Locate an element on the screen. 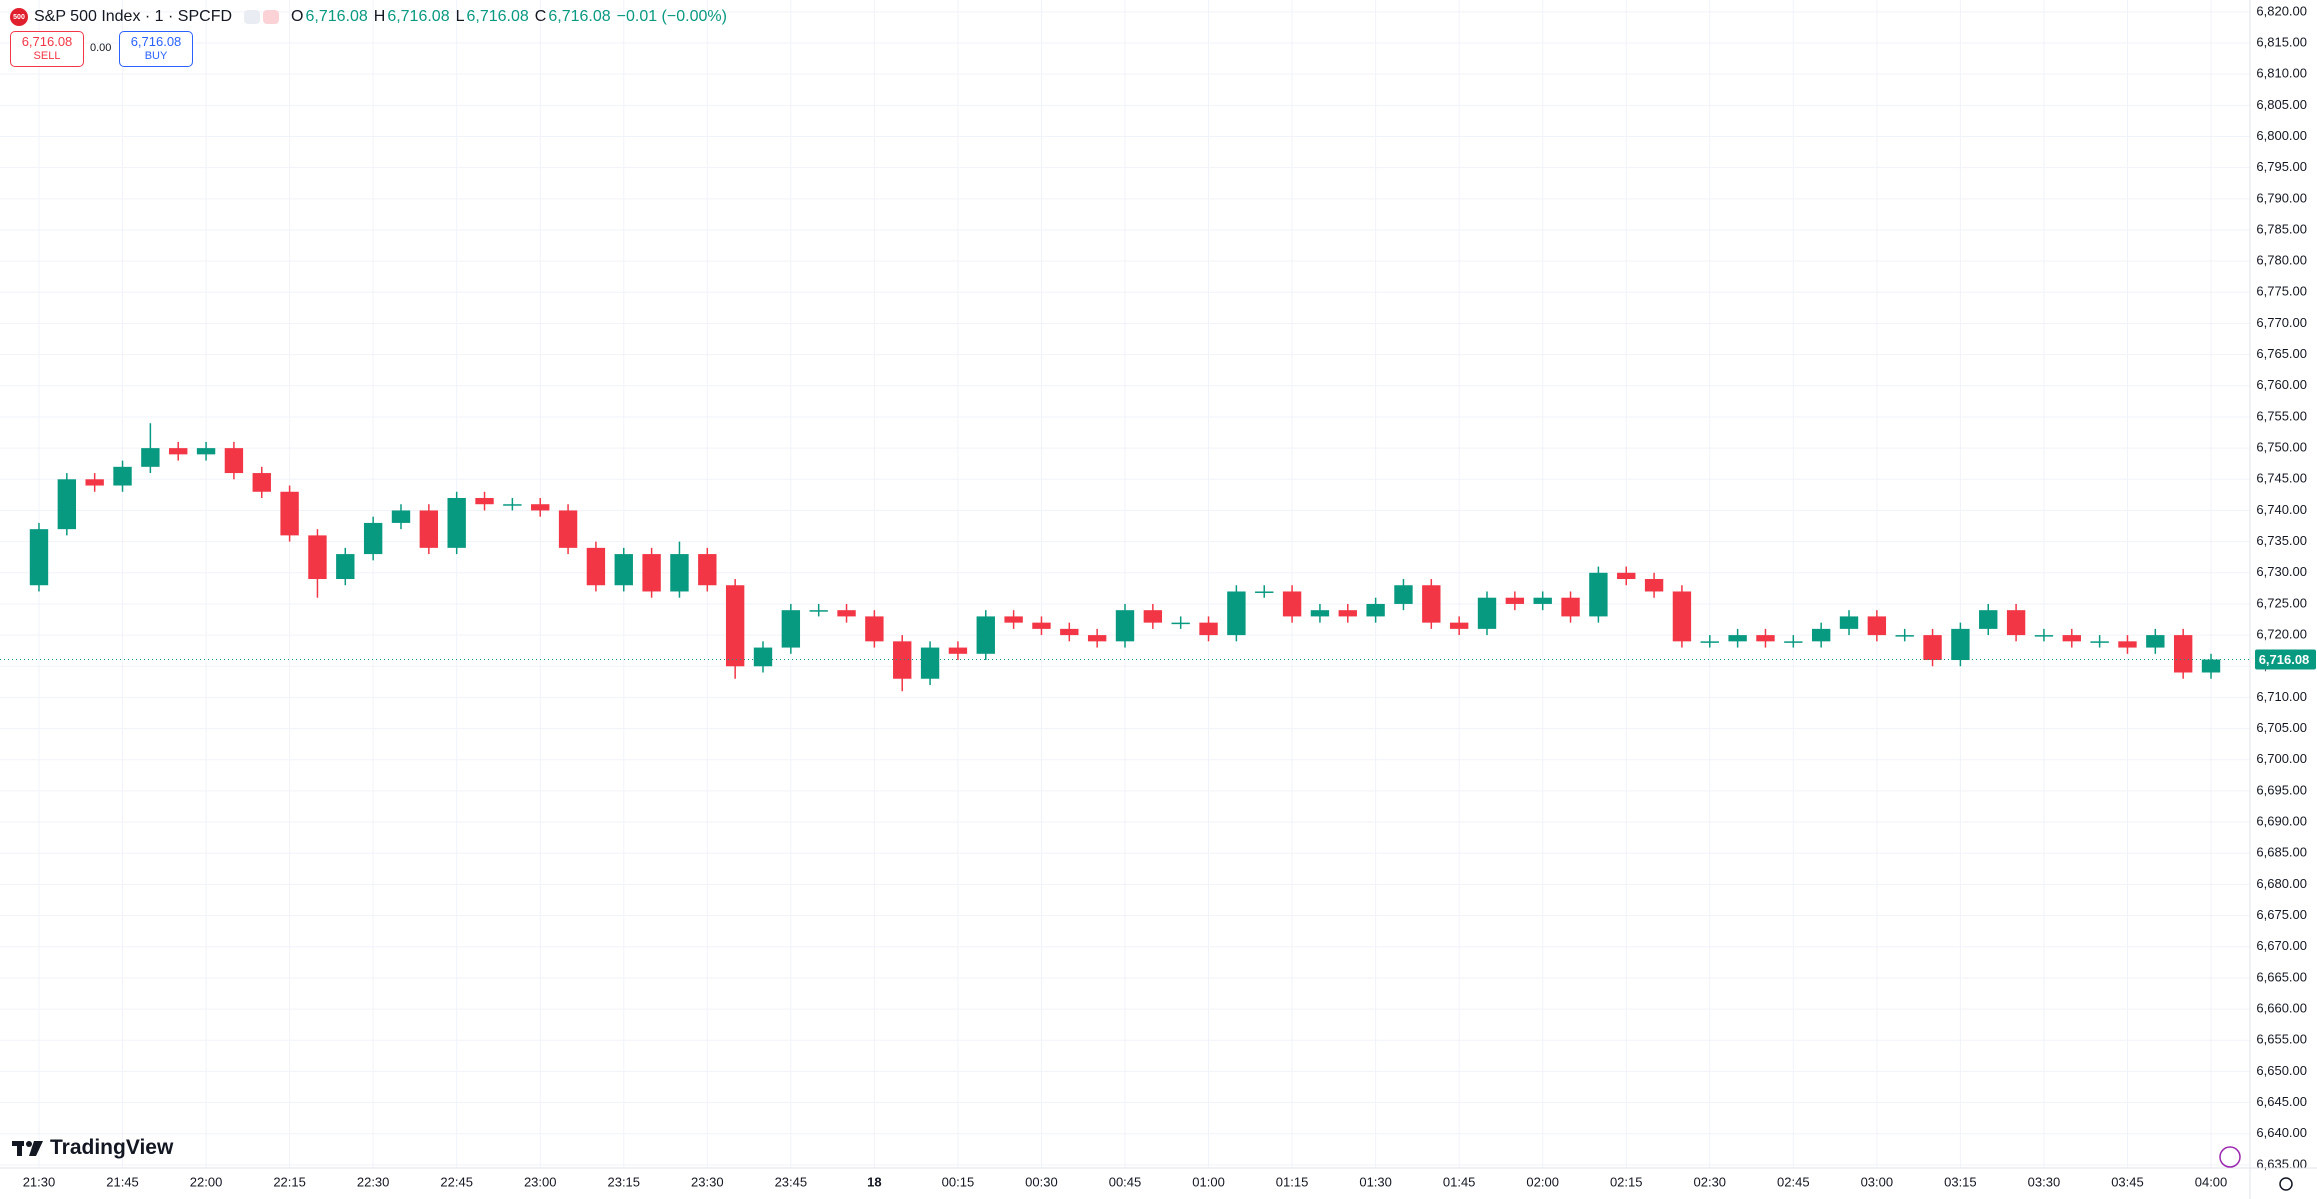 The width and height of the screenshot is (2317, 1199). y-tick-label: 6,660.00 is located at coordinates (2281, 1008).